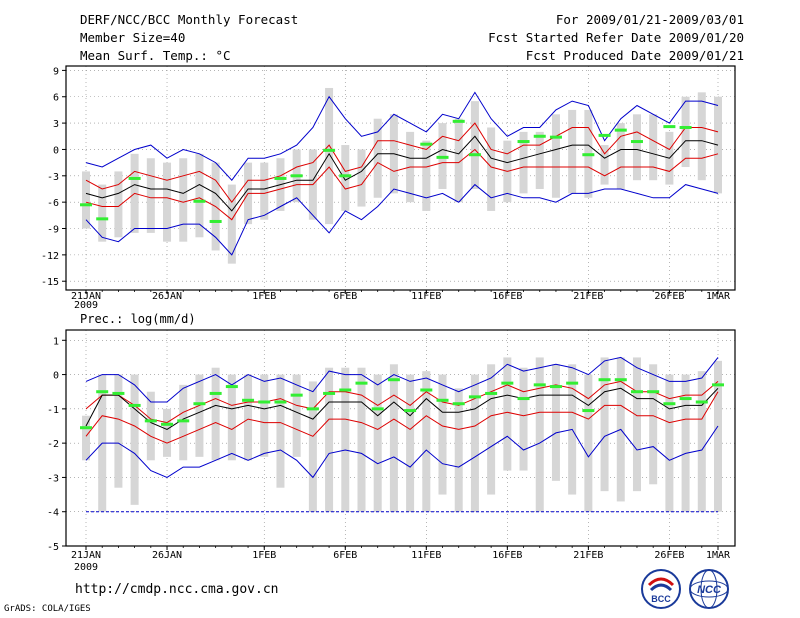 This screenshot has height=618, width=800. I want to click on upper-quartile-line, so click(402, 402).